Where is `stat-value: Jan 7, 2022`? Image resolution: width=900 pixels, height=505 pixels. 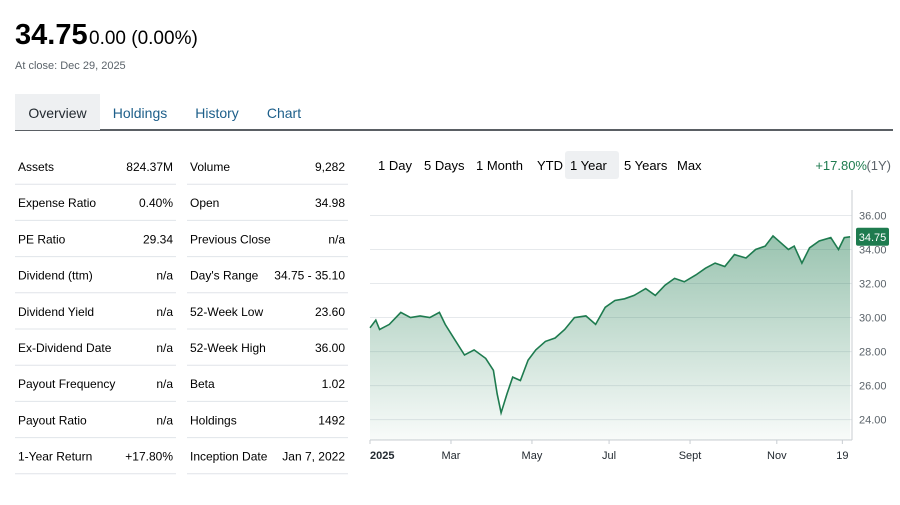 stat-value: Jan 7, 2022 is located at coordinates (313, 457).